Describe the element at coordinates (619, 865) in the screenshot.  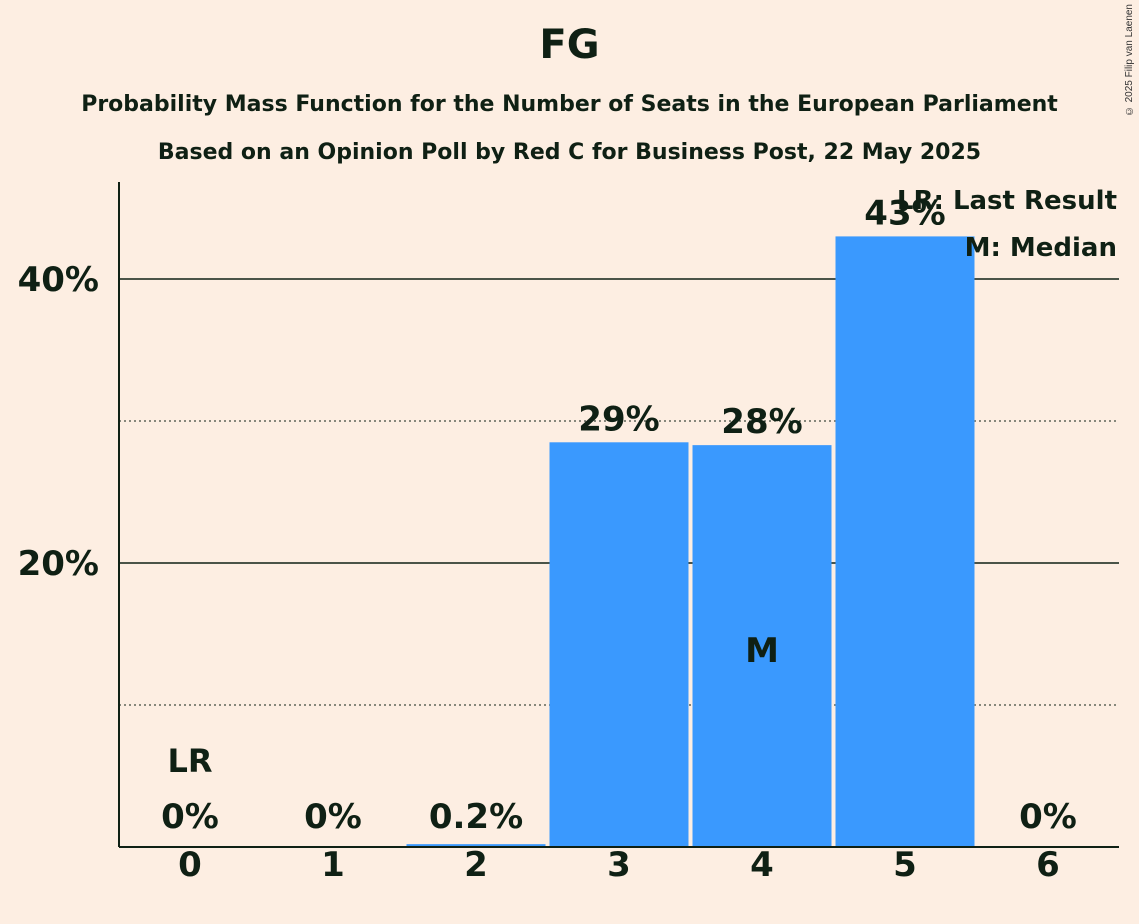
I see `x-tick-label: 3` at that location.